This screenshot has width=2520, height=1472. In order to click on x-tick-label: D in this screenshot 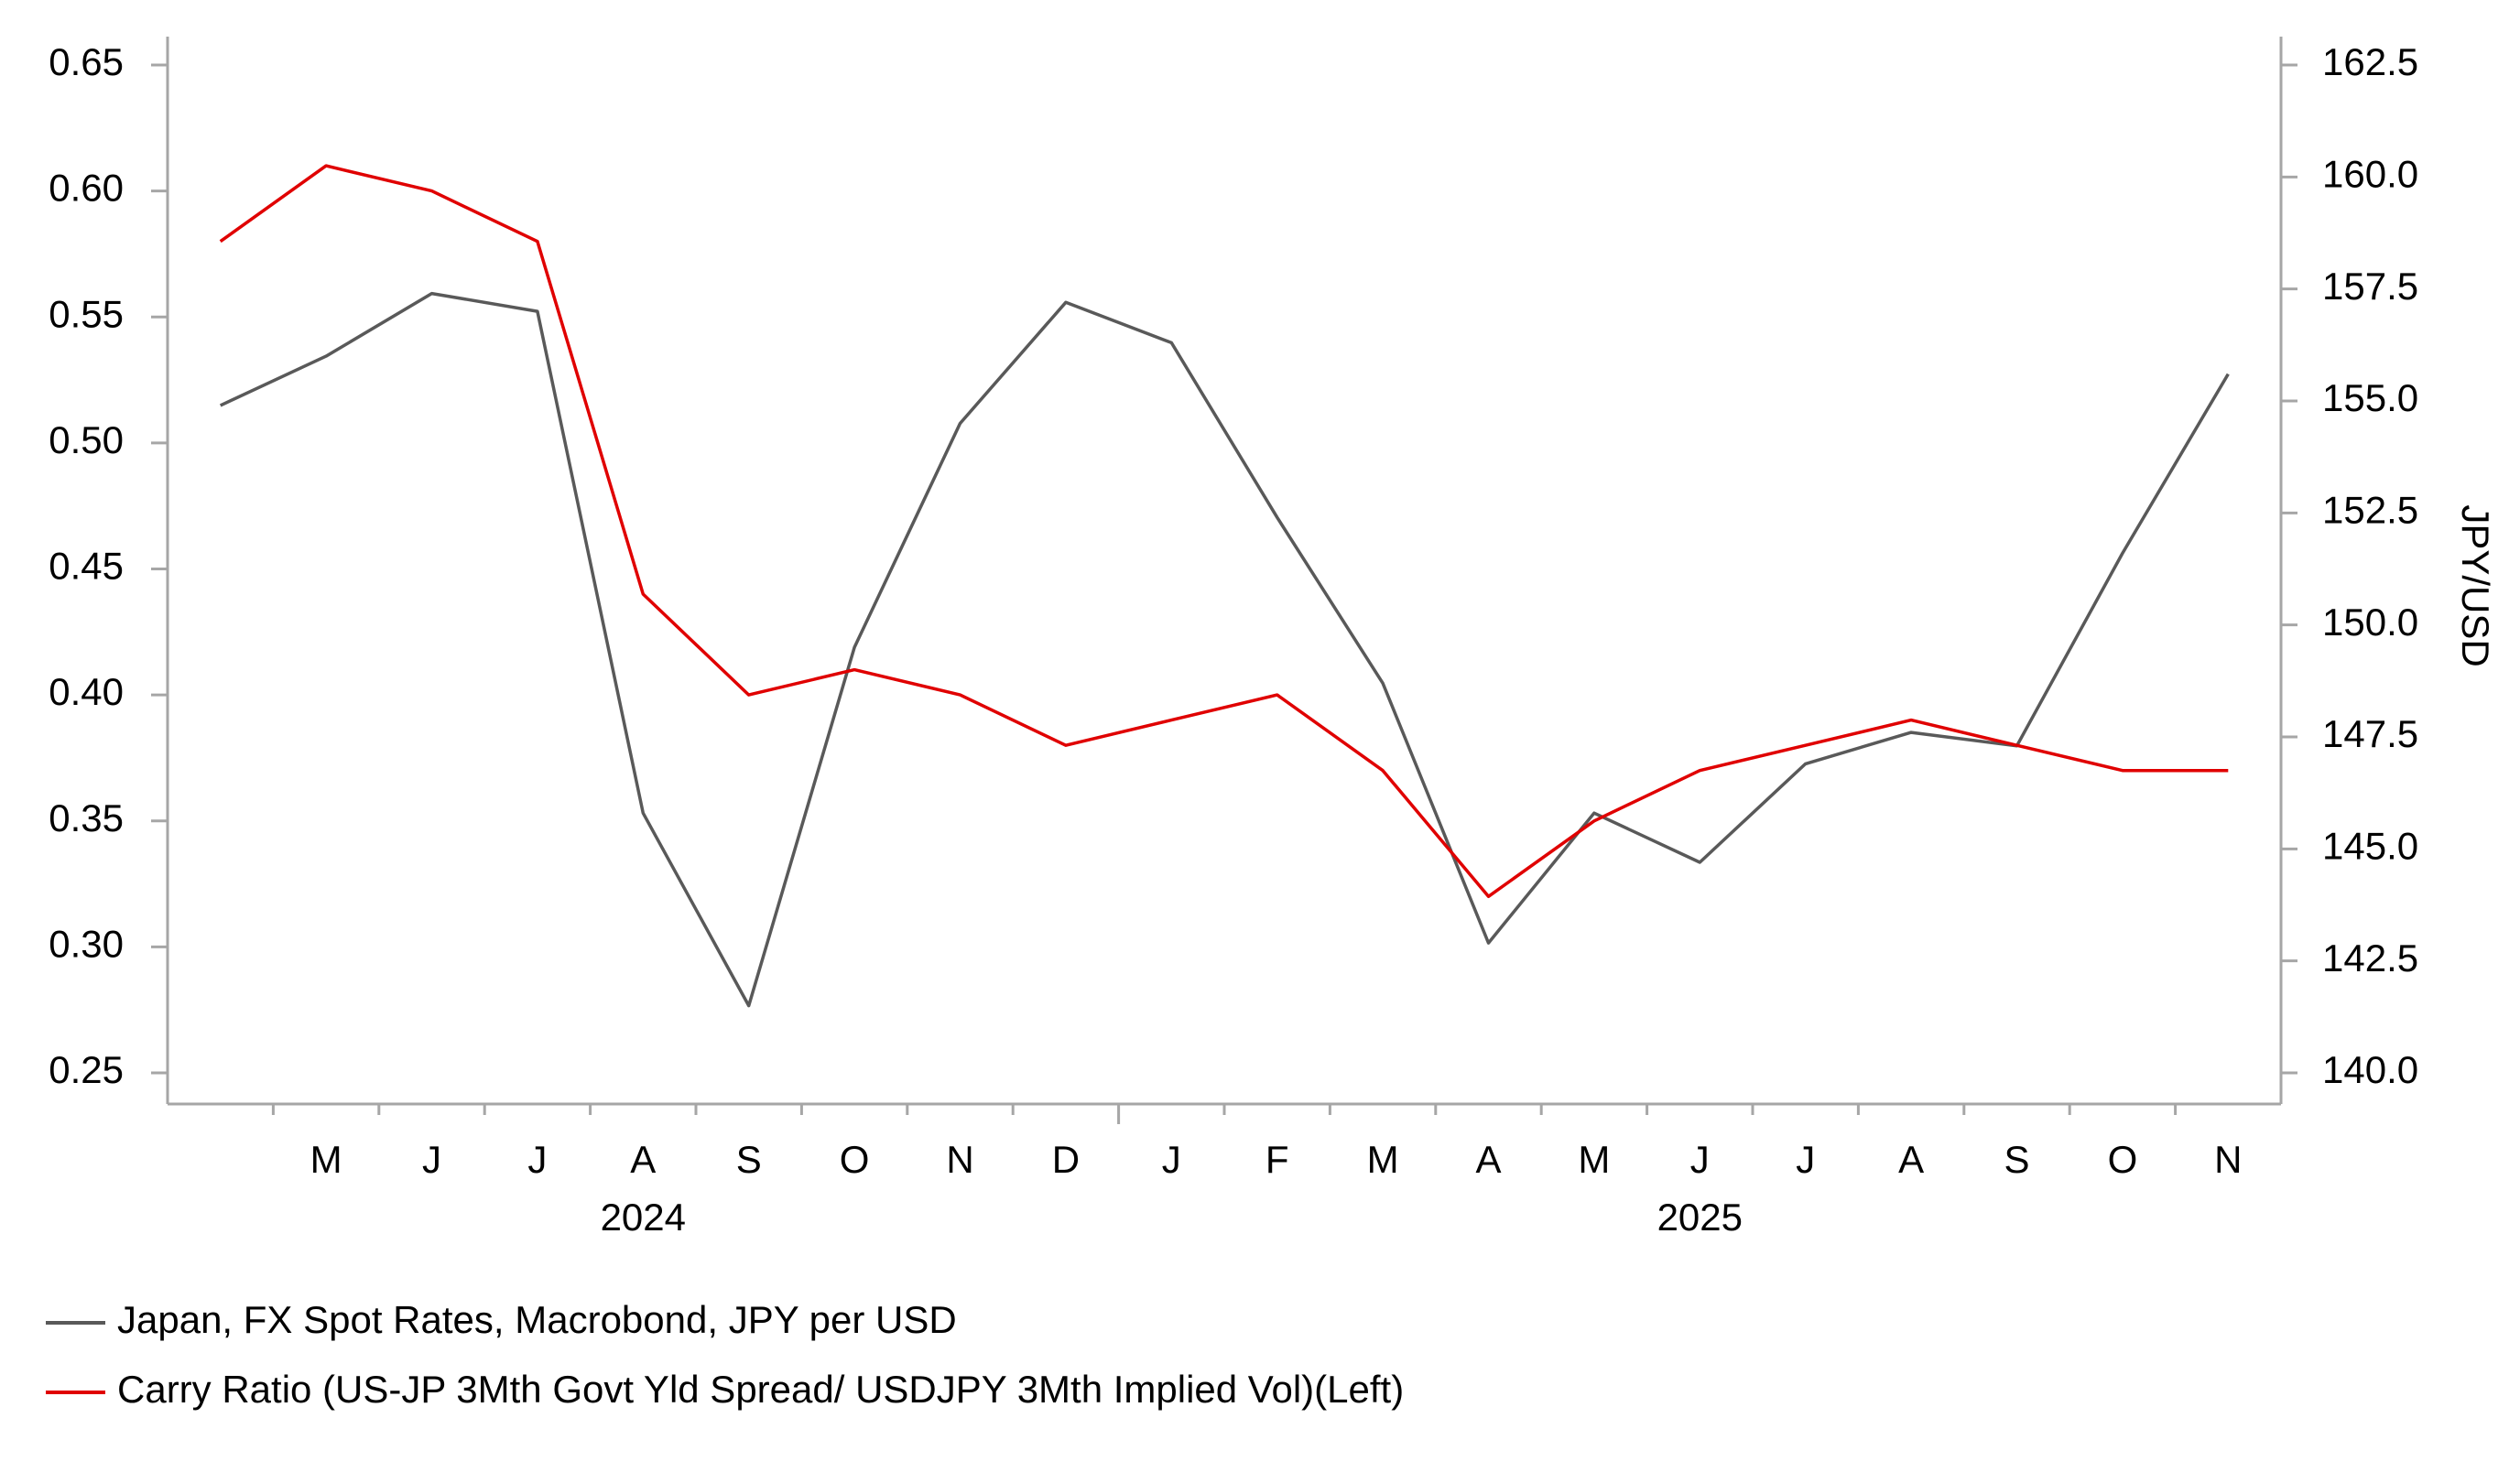, I will do `click(1066, 1160)`.